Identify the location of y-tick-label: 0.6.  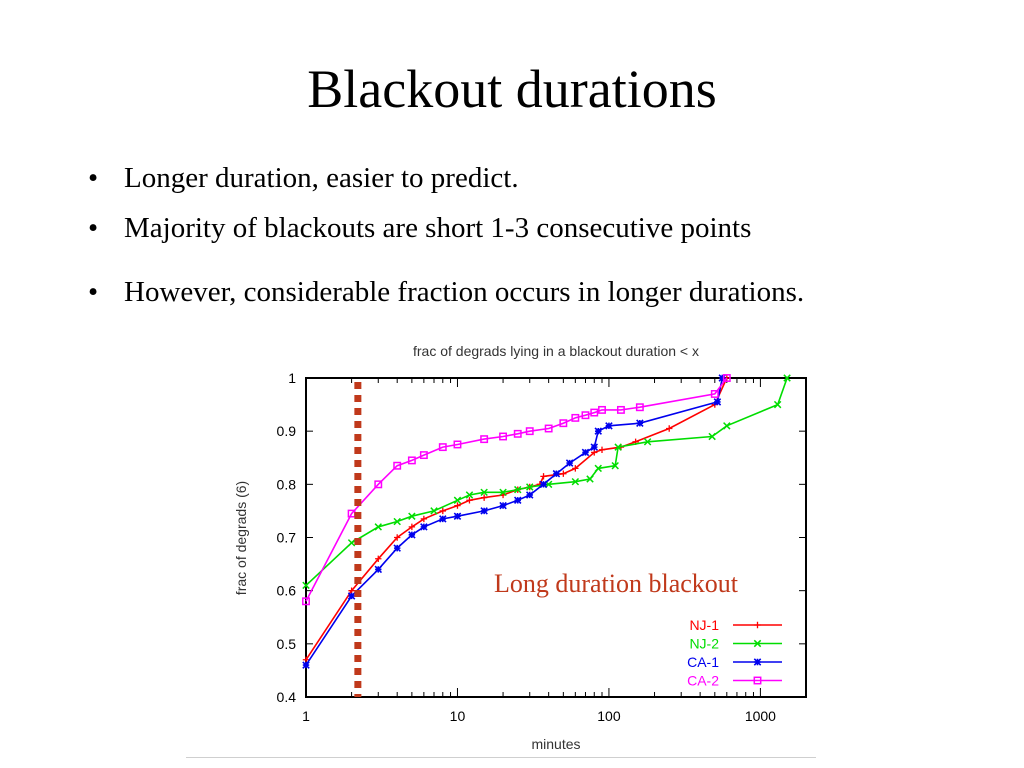
(287, 591).